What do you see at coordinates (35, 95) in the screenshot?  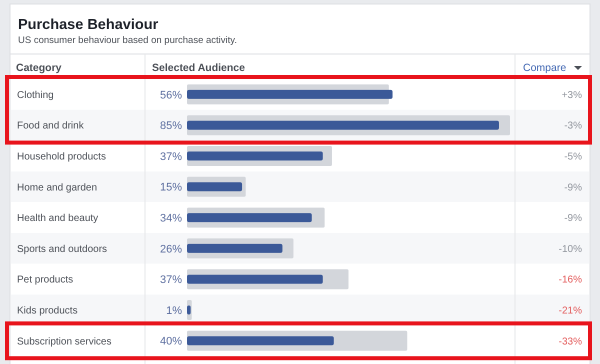 I see `y-tick-label: Clothing` at bounding box center [35, 95].